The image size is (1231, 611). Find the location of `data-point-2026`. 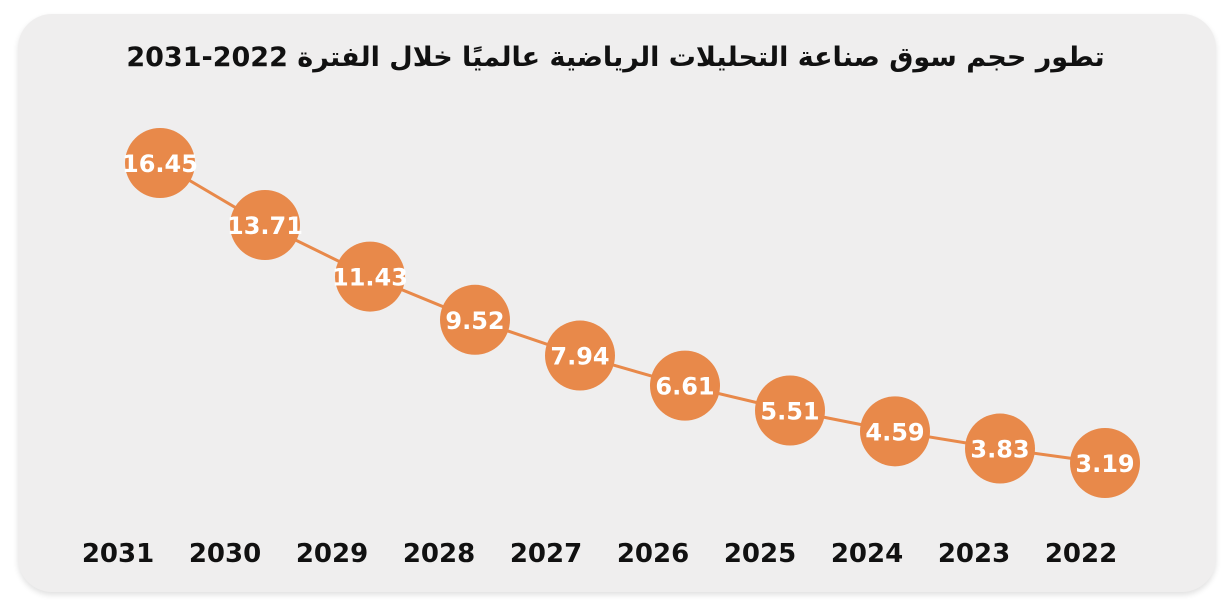

data-point-2026 is located at coordinates (685, 385).